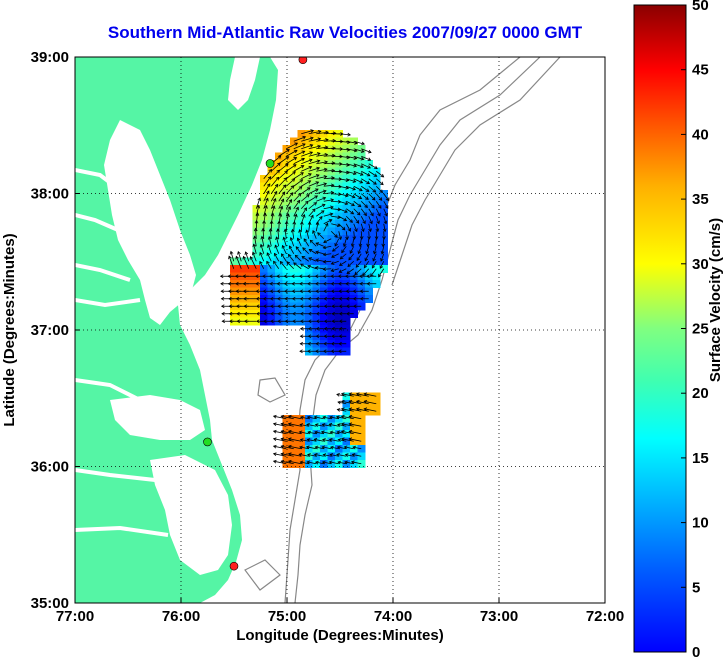 This screenshot has height=659, width=724. Describe the element at coordinates (50, 467) in the screenshot. I see `y-tick-label: 36:00` at that location.